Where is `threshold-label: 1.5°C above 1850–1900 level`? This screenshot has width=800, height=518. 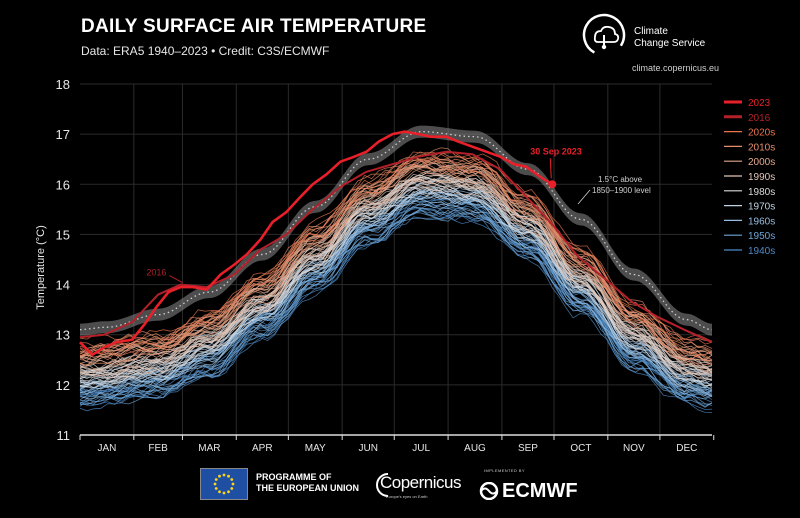 threshold-label: 1.5°C above 1850–1900 level is located at coordinates (614, 190).